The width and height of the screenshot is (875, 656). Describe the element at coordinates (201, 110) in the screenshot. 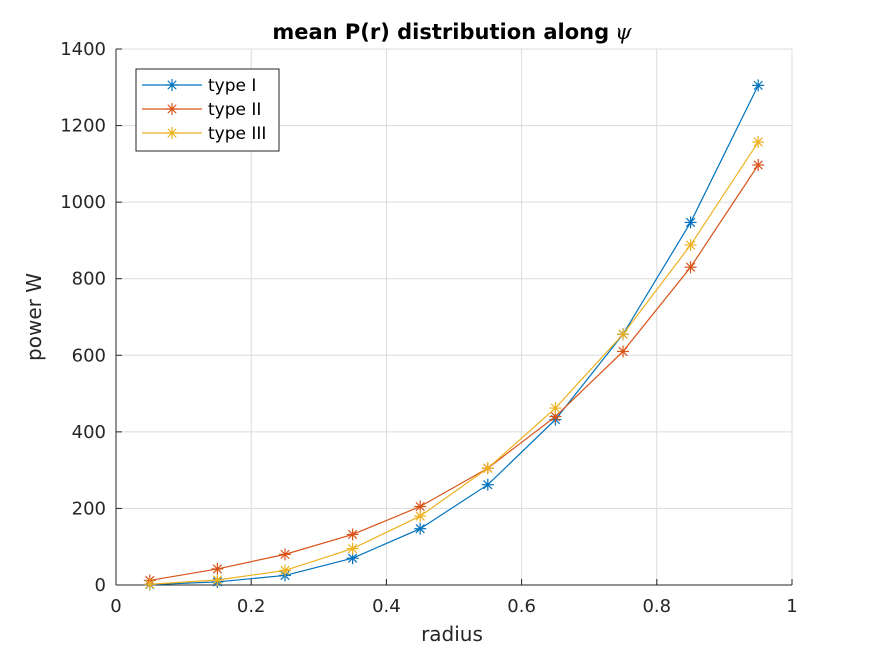

I see `legend-item: type II` at that location.